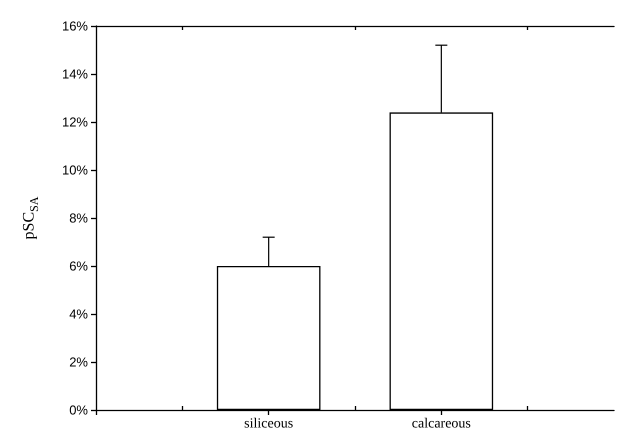 Image resolution: width=623 pixels, height=442 pixels. I want to click on y-tick-label: 6%, so click(78, 266).